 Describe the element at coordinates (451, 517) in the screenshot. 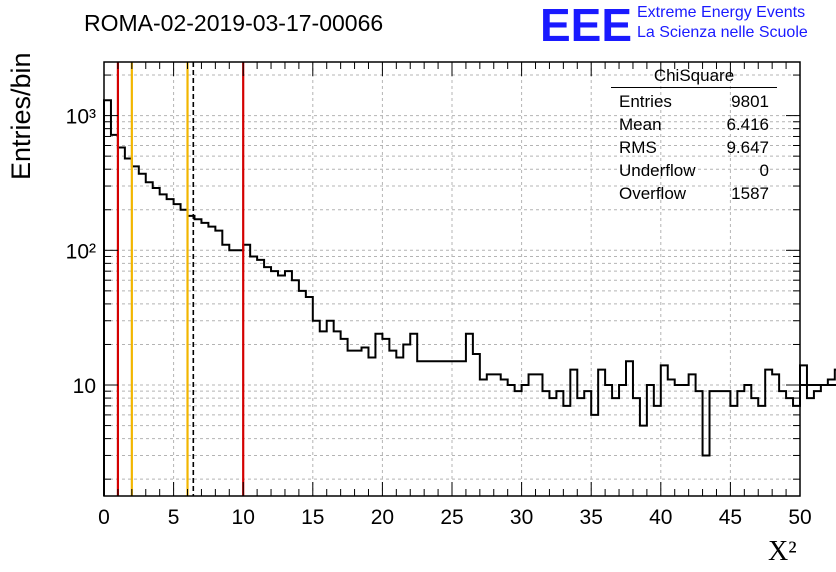

I see `x-tick-label: 25` at that location.